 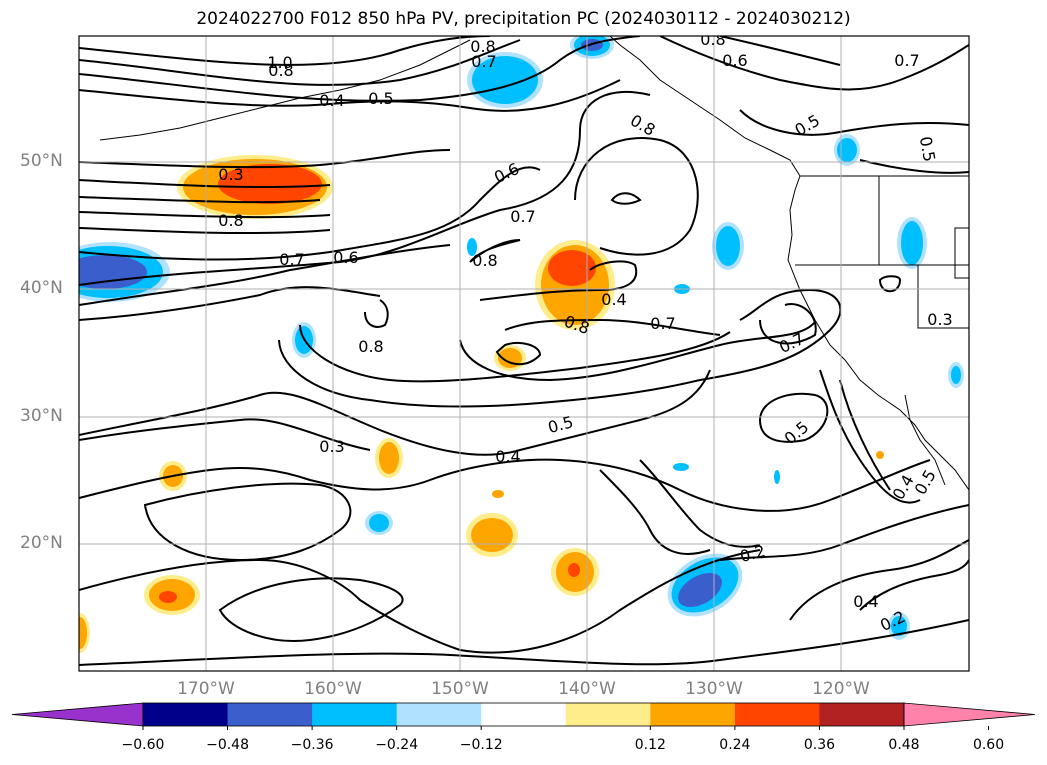 What do you see at coordinates (735, 745) in the screenshot?
I see `colorbar-tick-label: 0.24` at bounding box center [735, 745].